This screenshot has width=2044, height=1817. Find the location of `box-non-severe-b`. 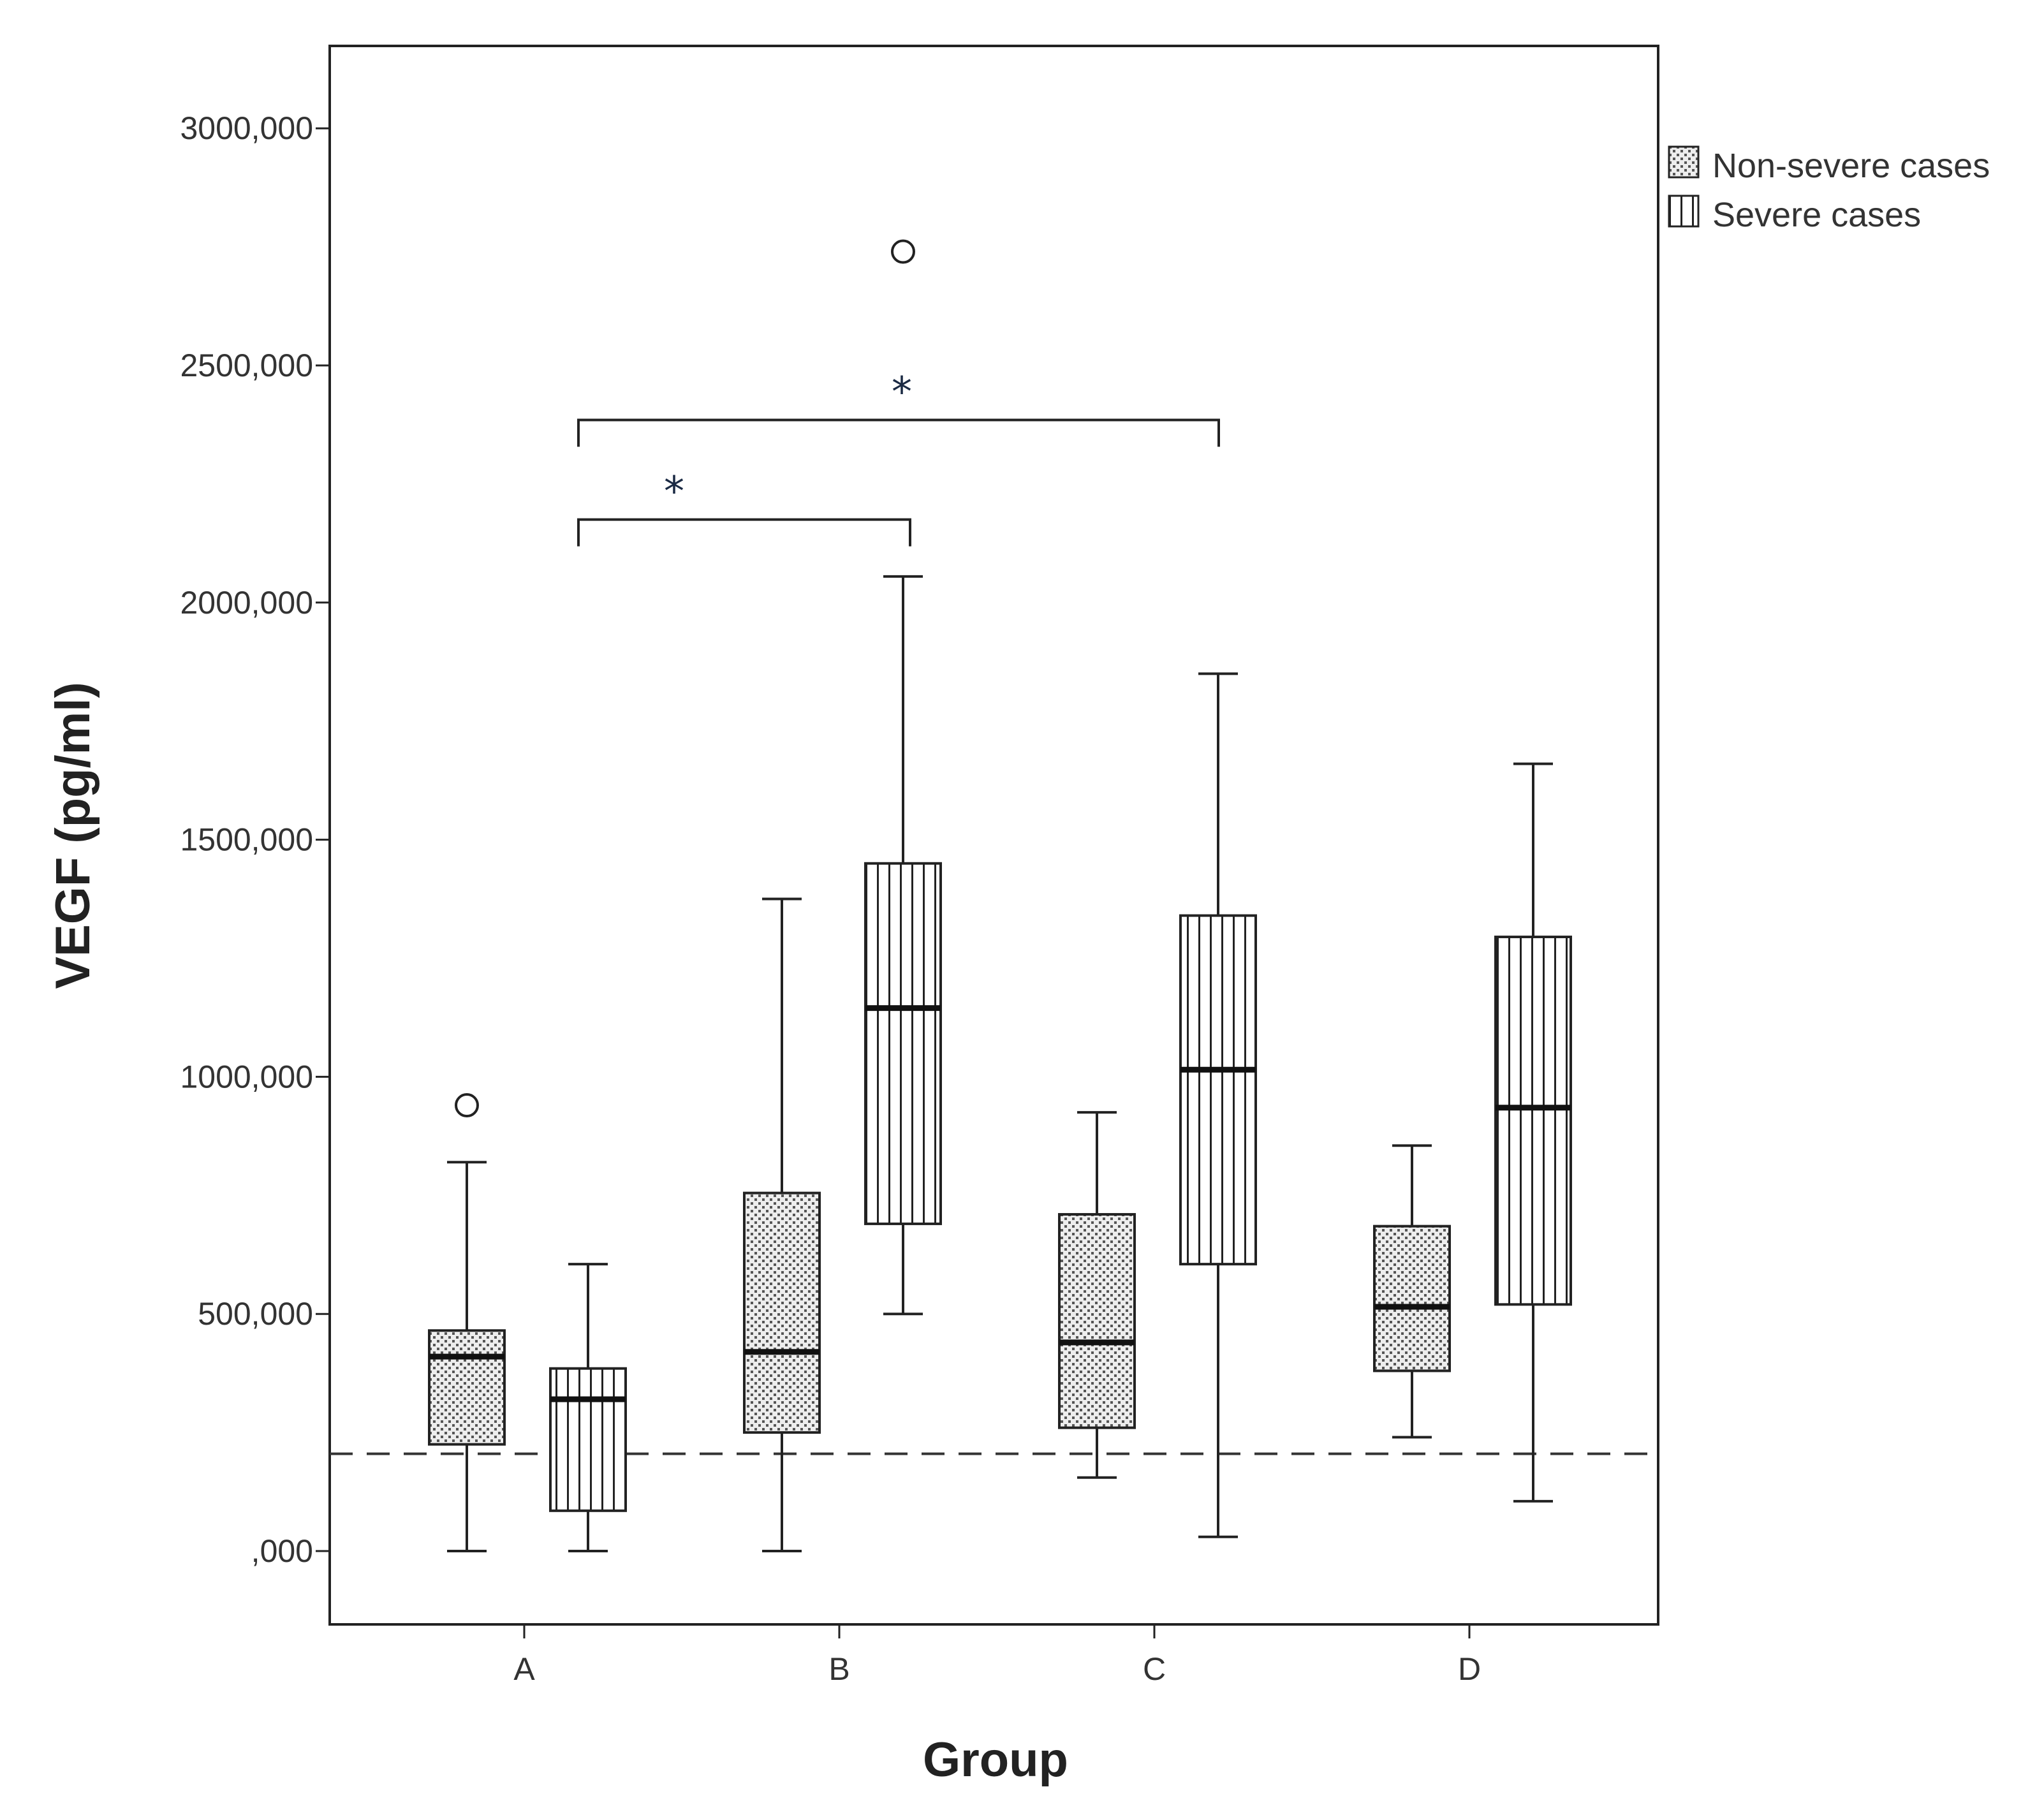

box-non-severe-b is located at coordinates (782, 1313).